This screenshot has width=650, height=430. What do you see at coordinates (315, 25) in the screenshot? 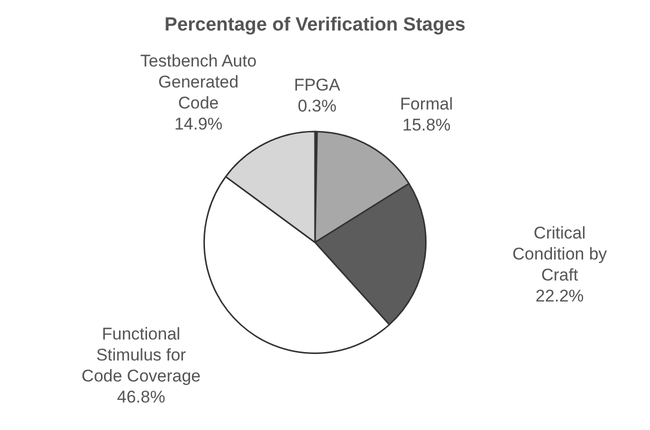
I see `chart-title: Percentage of Verification Stages` at bounding box center [315, 25].